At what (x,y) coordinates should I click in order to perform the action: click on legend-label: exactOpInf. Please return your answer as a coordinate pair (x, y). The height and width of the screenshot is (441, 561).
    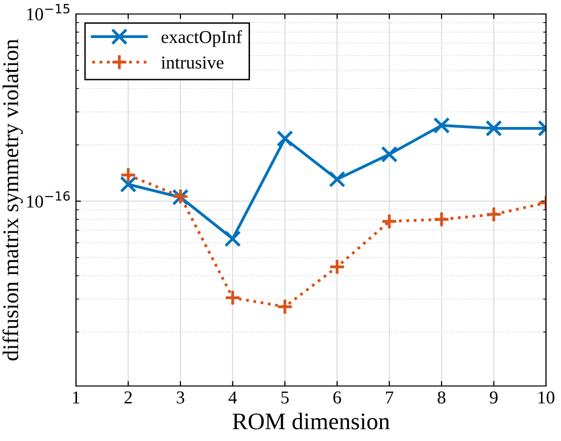
    Looking at the image, I should click on (202, 38).